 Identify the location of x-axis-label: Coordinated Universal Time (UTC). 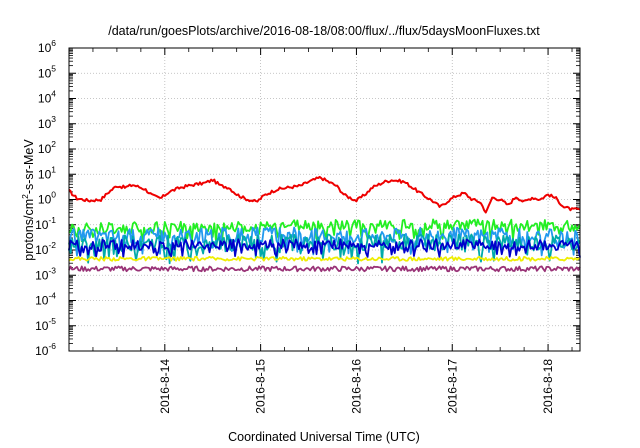
(324, 437).